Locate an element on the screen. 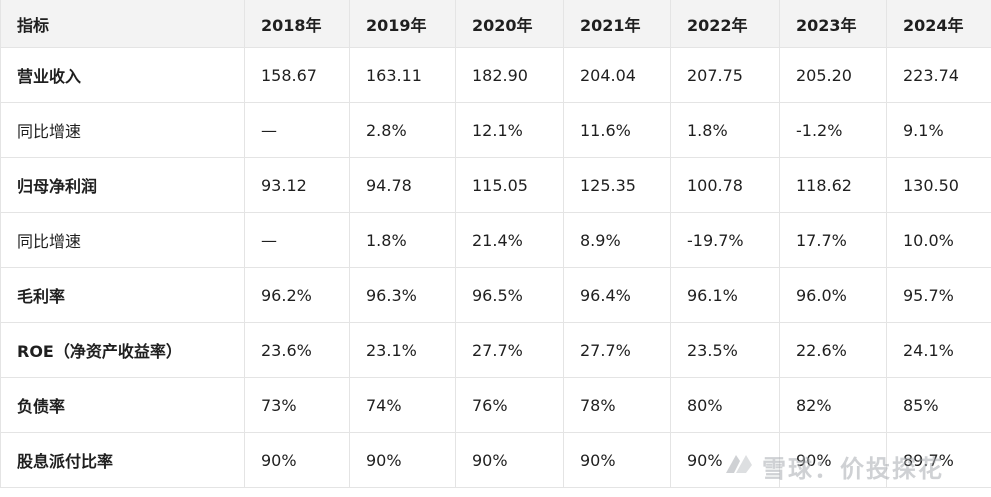 The width and height of the screenshot is (991, 497). table-row: 毛利率 96.2% 96.3% 96.5% 96.4% 96.1% 96.0% 95.7% is located at coordinates (495, 295).